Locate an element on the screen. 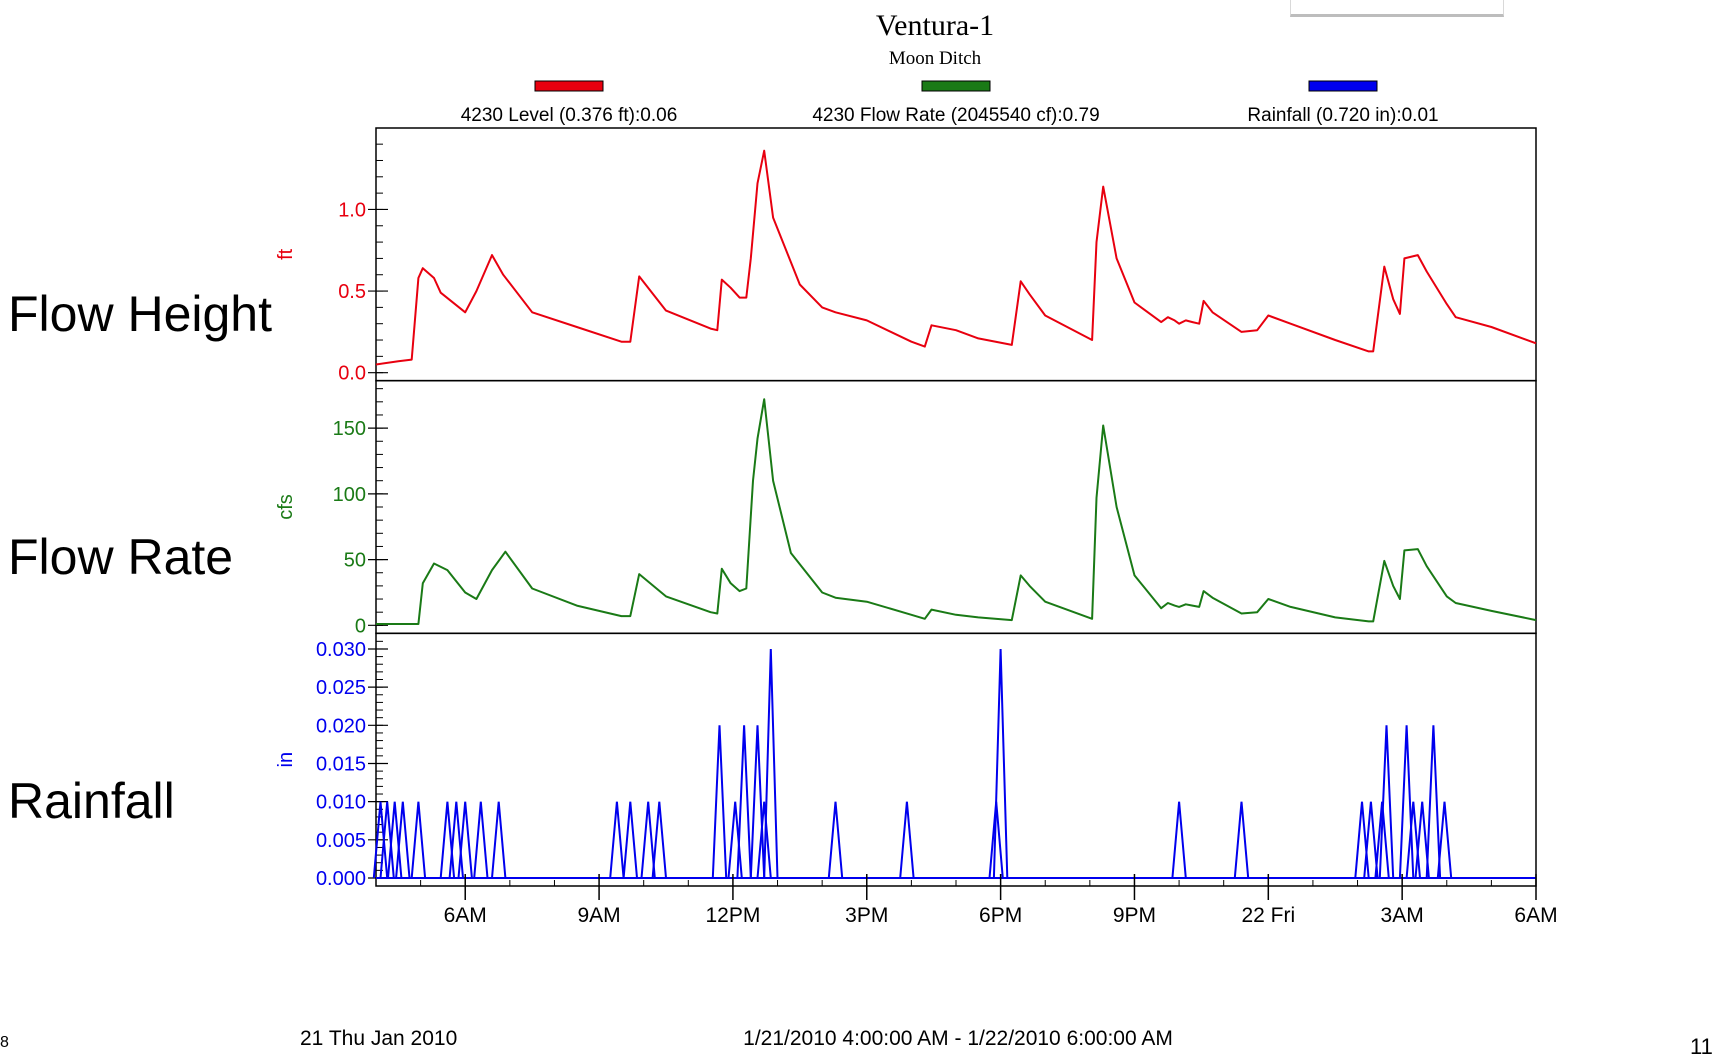  side-label-flow-height: Flow Height is located at coordinates (140, 314).